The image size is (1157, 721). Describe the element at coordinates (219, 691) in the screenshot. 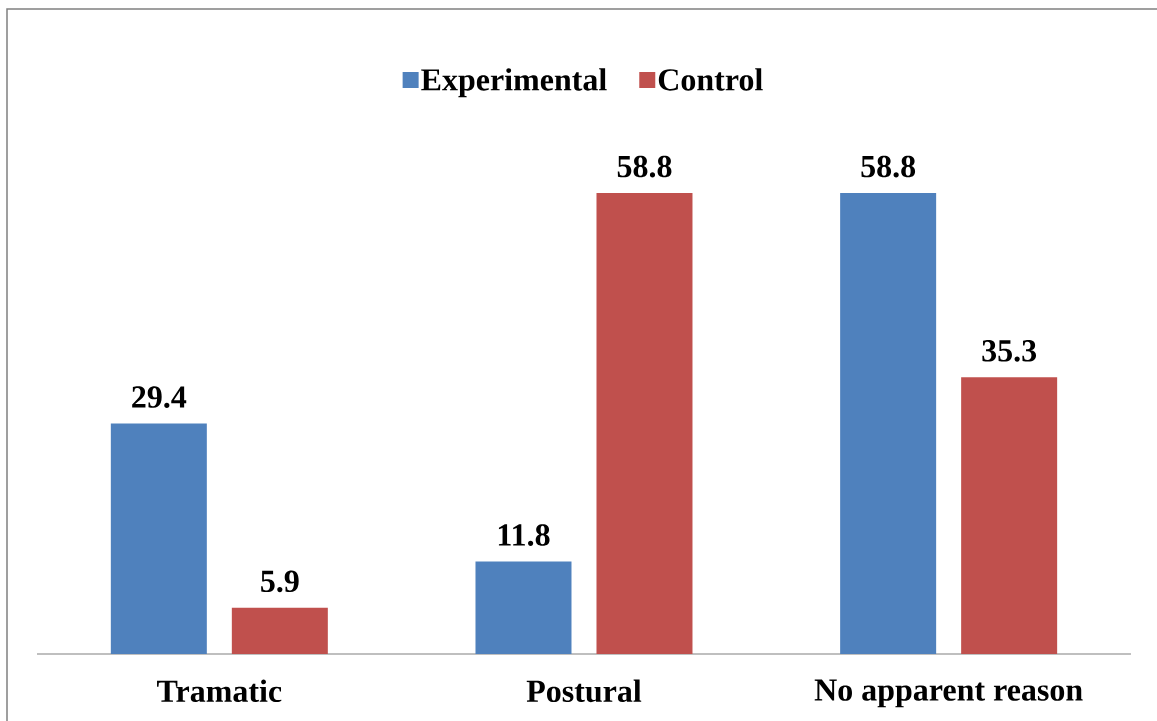

I see `x-tick-label: Tramatic` at that location.